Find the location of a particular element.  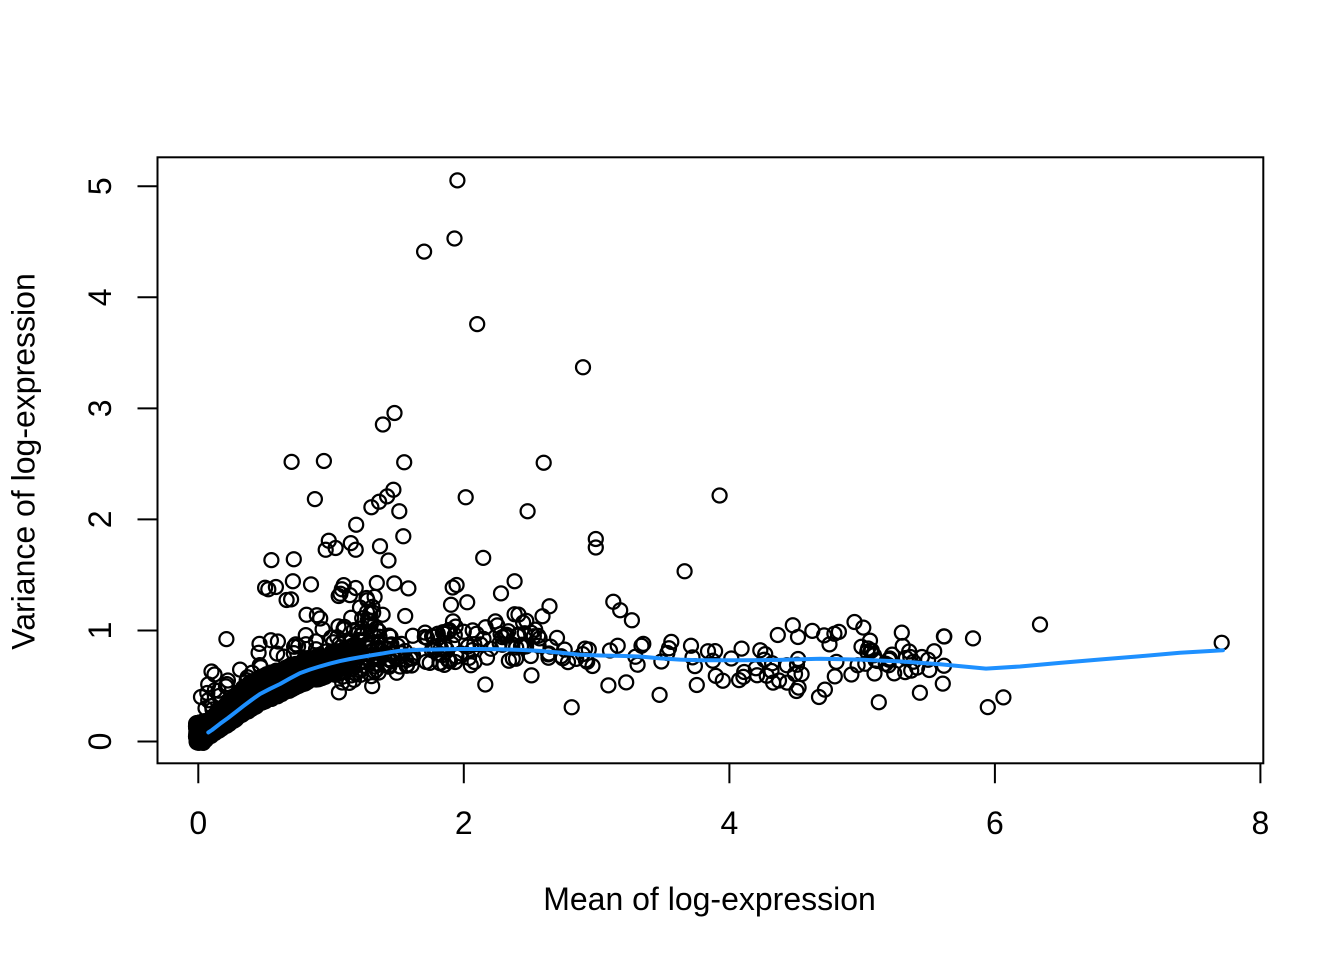

svg-text: 6 is located at coordinates (995, 823).